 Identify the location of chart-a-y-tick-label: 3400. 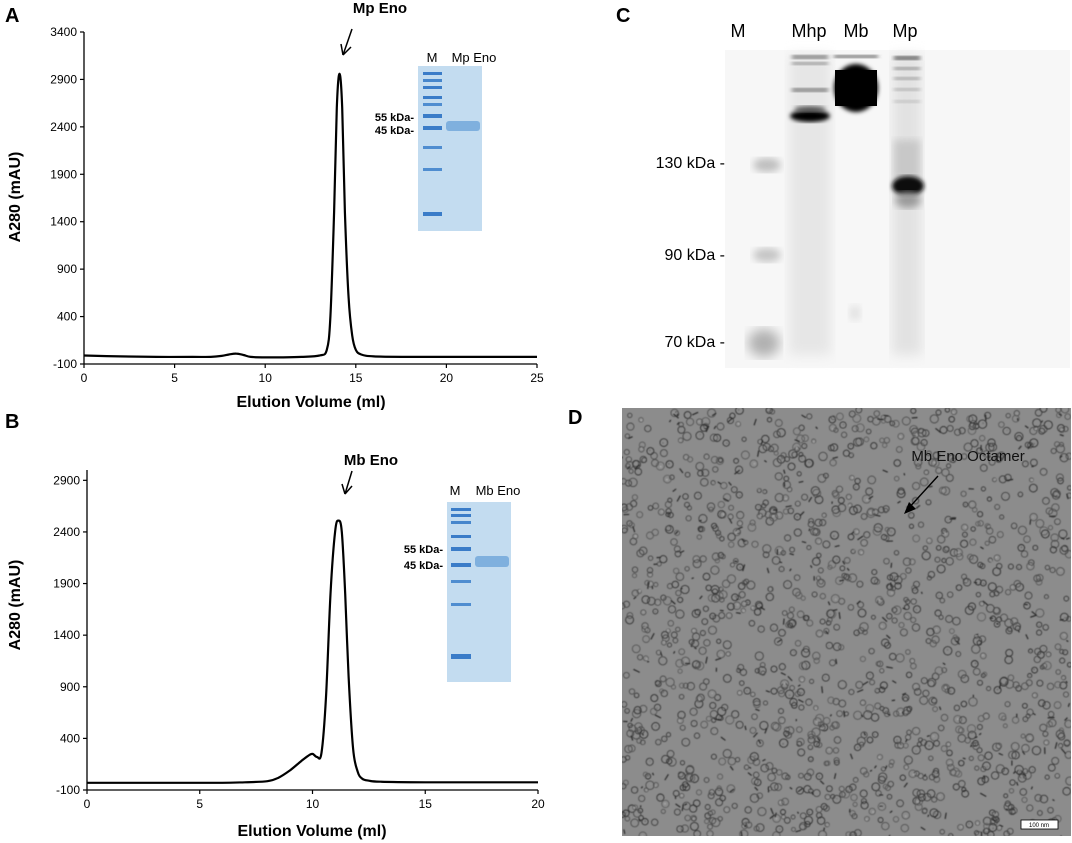
(63, 32).